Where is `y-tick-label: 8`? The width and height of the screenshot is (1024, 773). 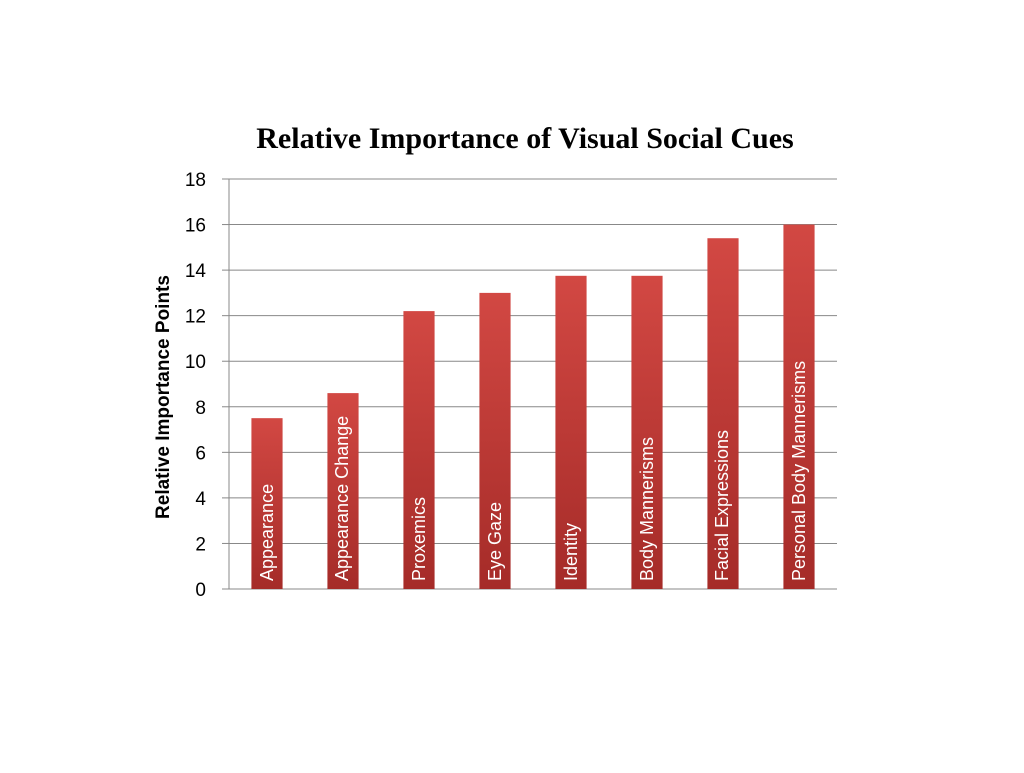
y-tick-label: 8 is located at coordinates (200, 408).